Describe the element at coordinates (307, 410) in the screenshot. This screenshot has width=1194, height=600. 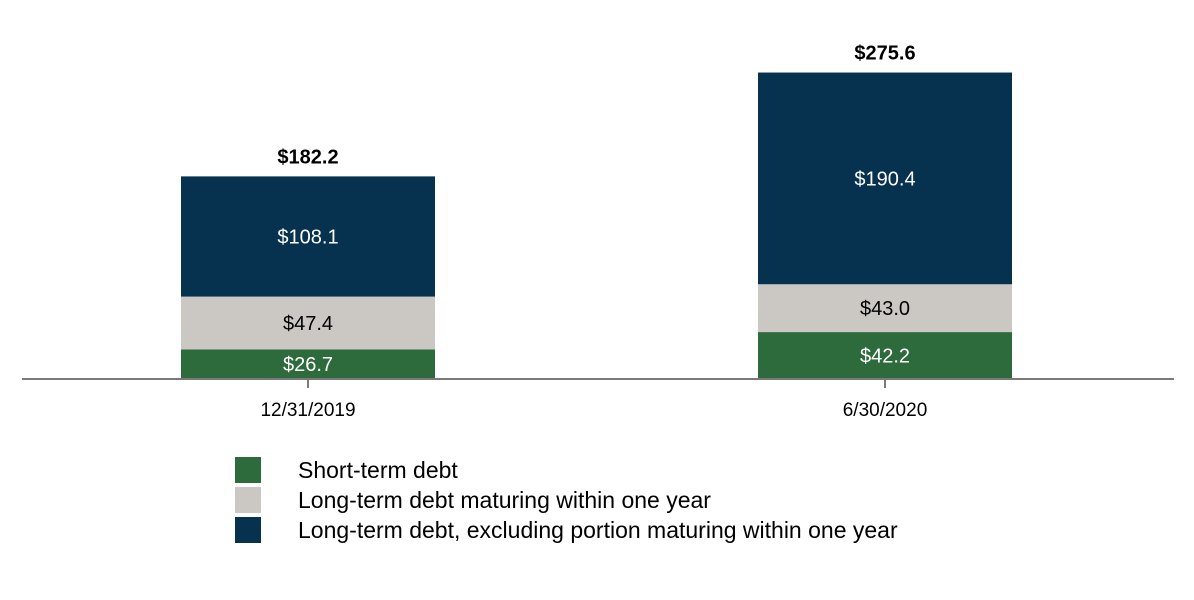
I see `x-tick-label: 12/31/2019` at that location.